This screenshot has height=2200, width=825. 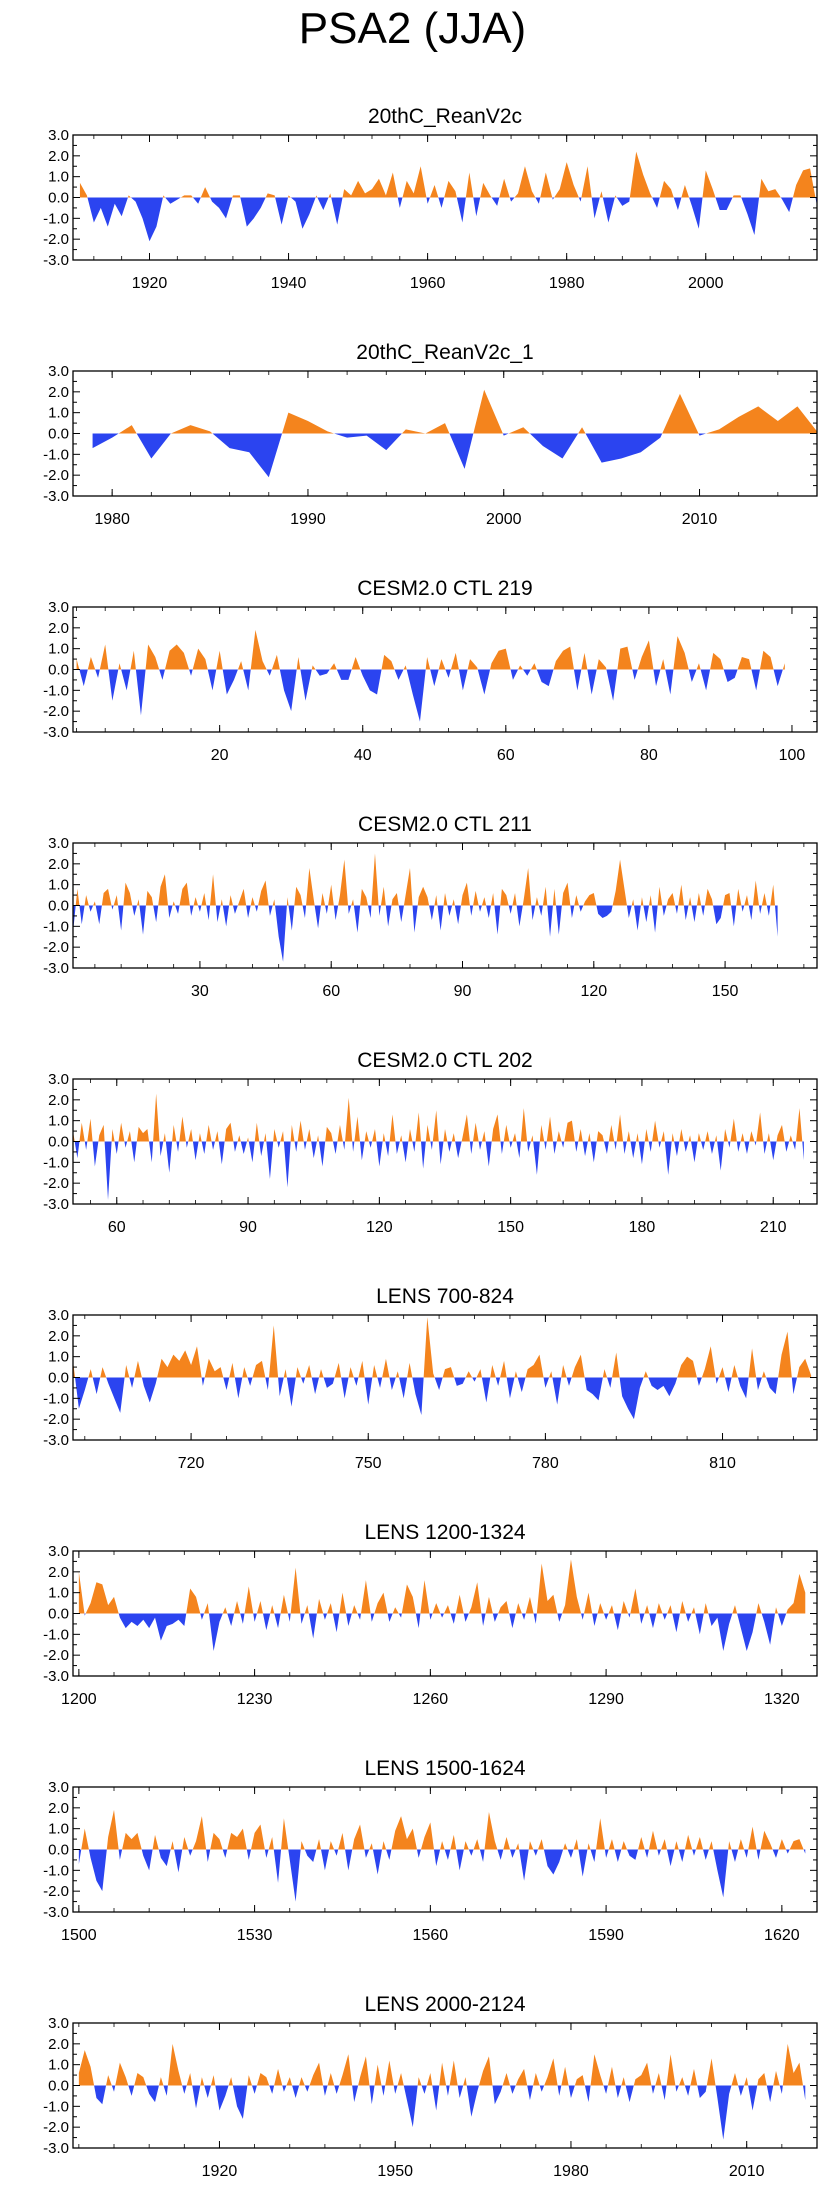 What do you see at coordinates (444, 1532) in the screenshot?
I see `chart-title: LENS 1200-1324` at bounding box center [444, 1532].